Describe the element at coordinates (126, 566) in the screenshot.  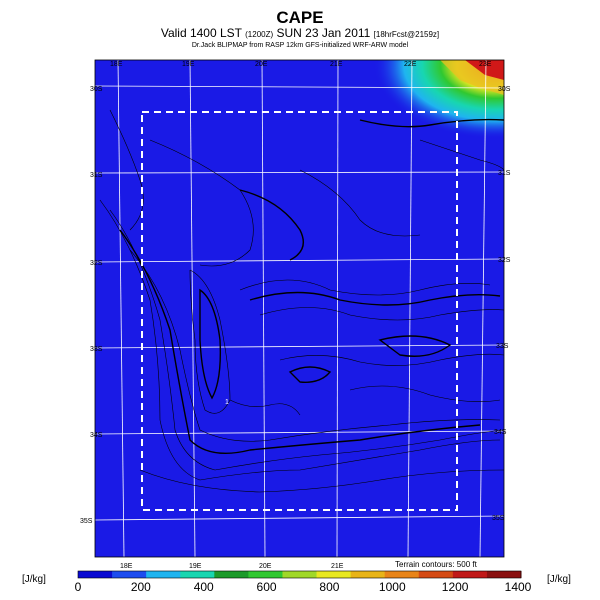
I see `lon-label-bottom: 18E` at that location.